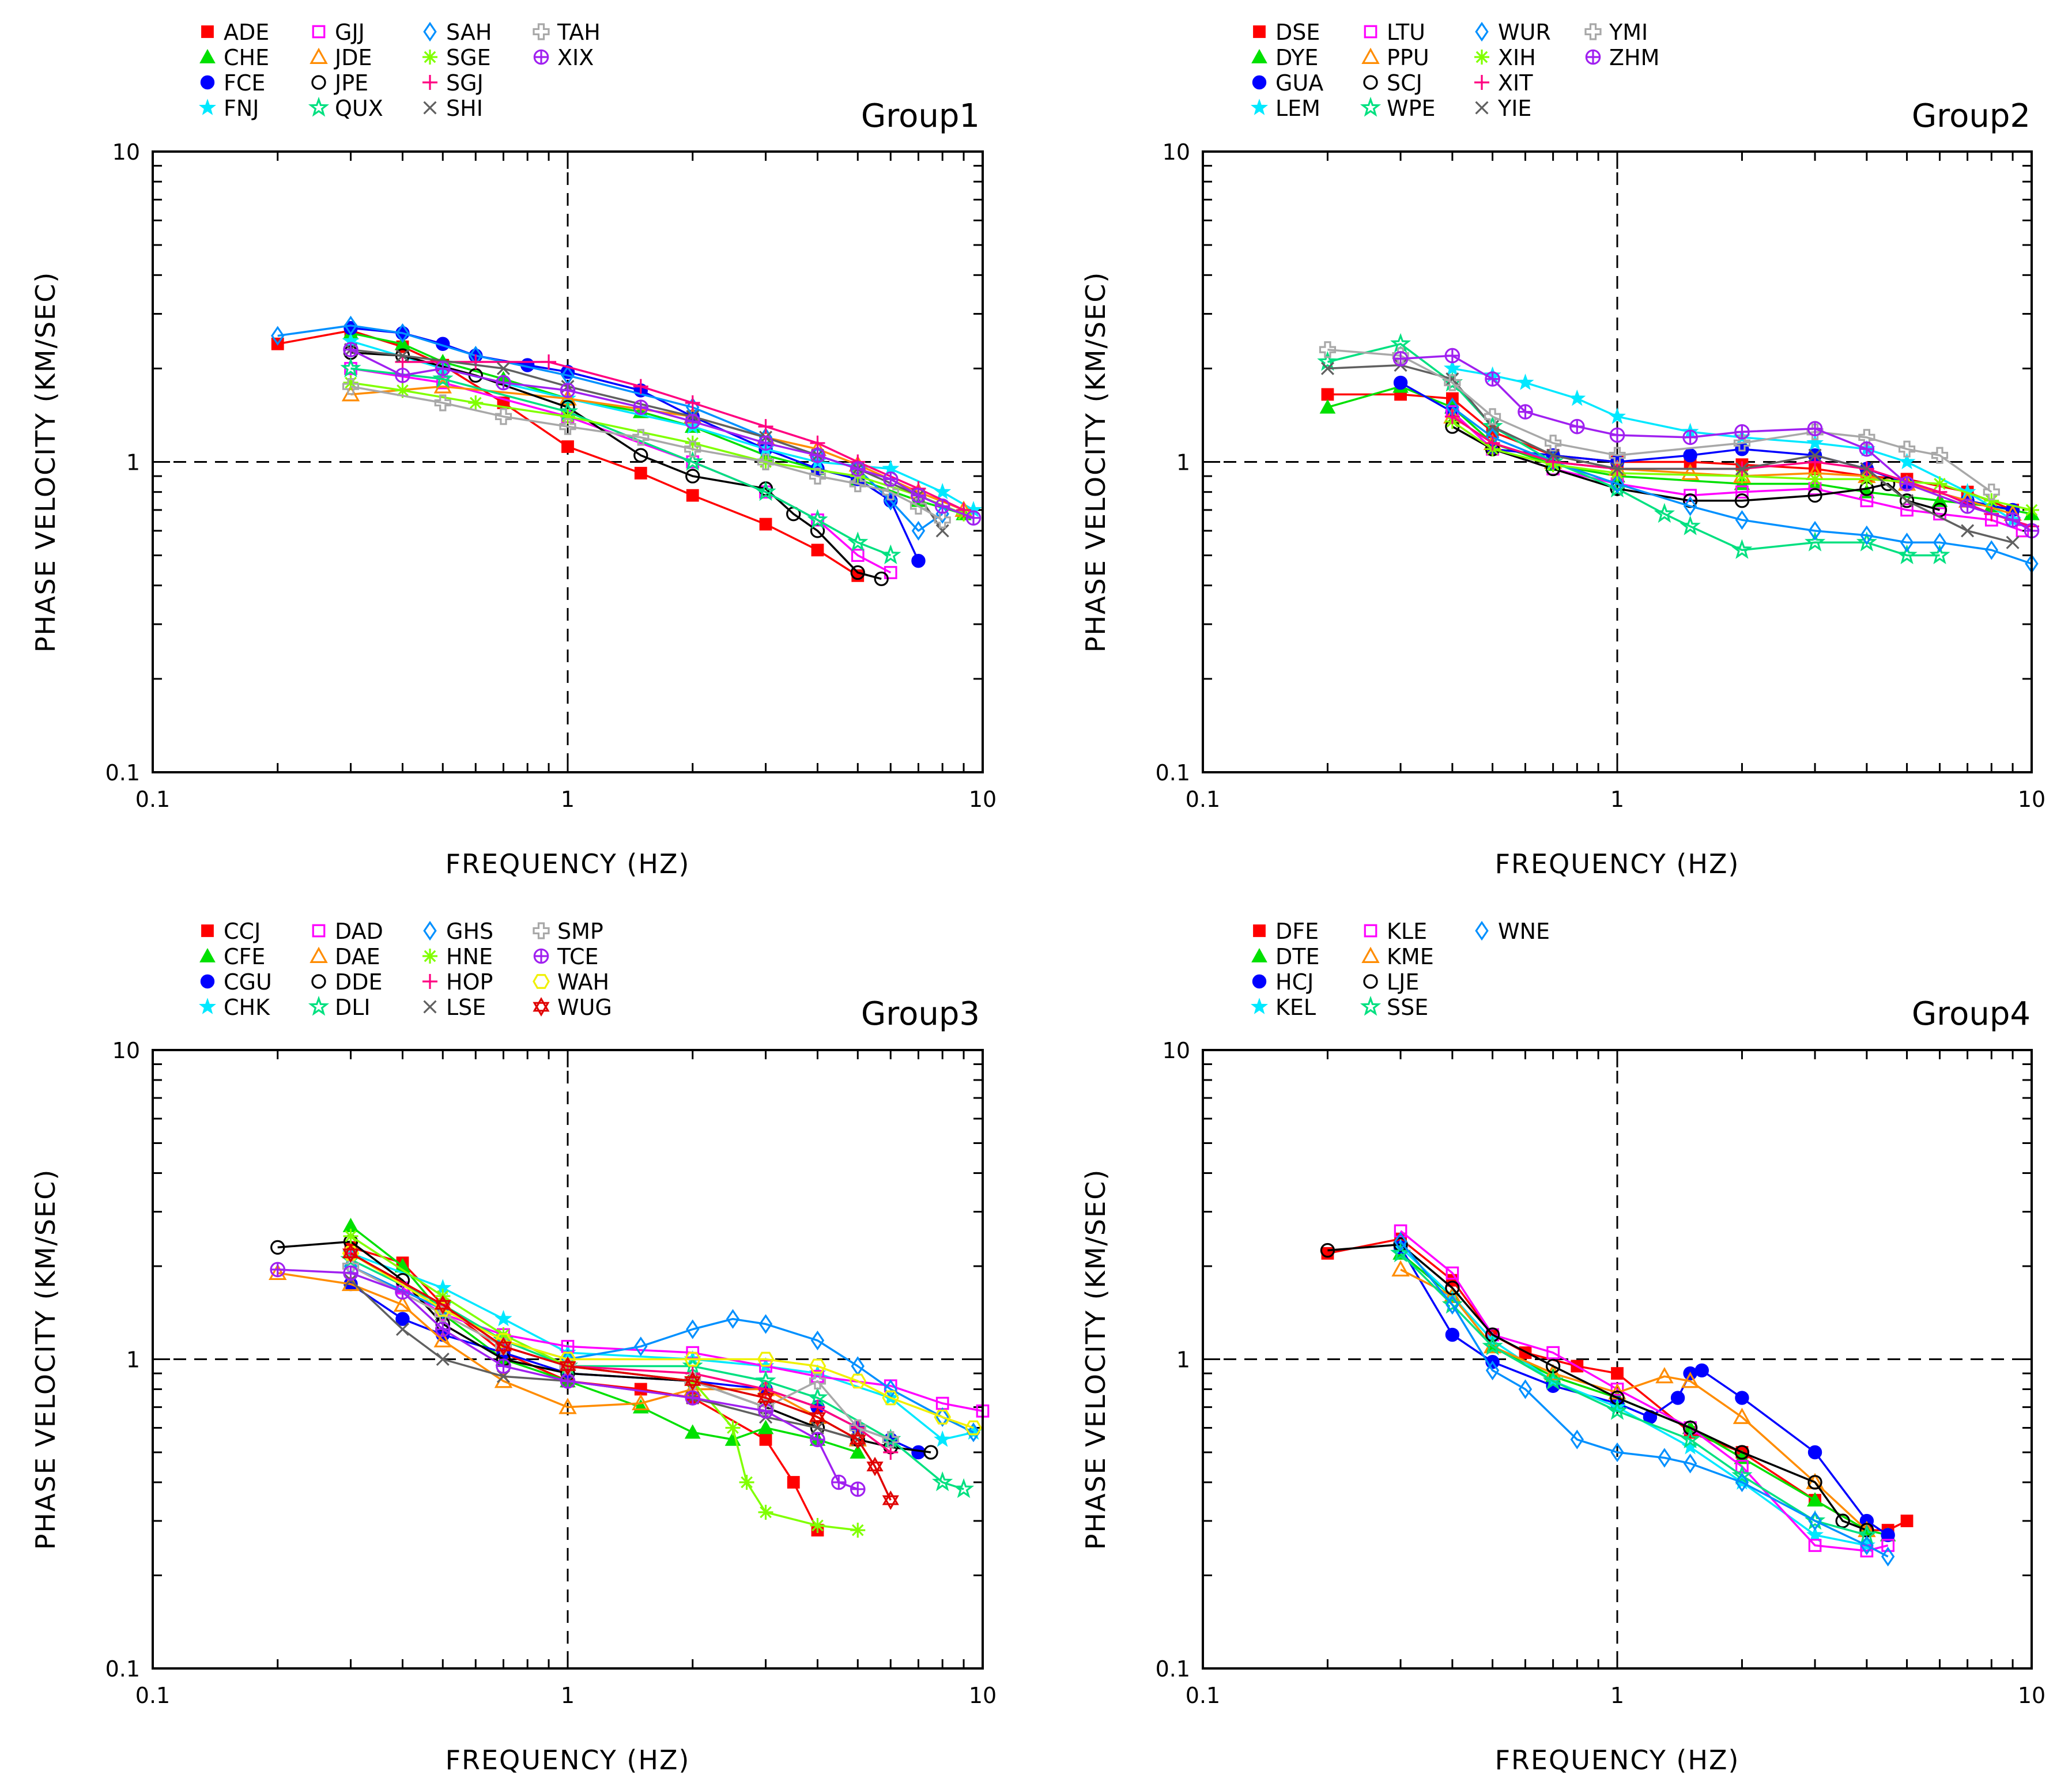  What do you see at coordinates (1294, 982) in the screenshot?
I see `legend-label: HCJ` at bounding box center [1294, 982].